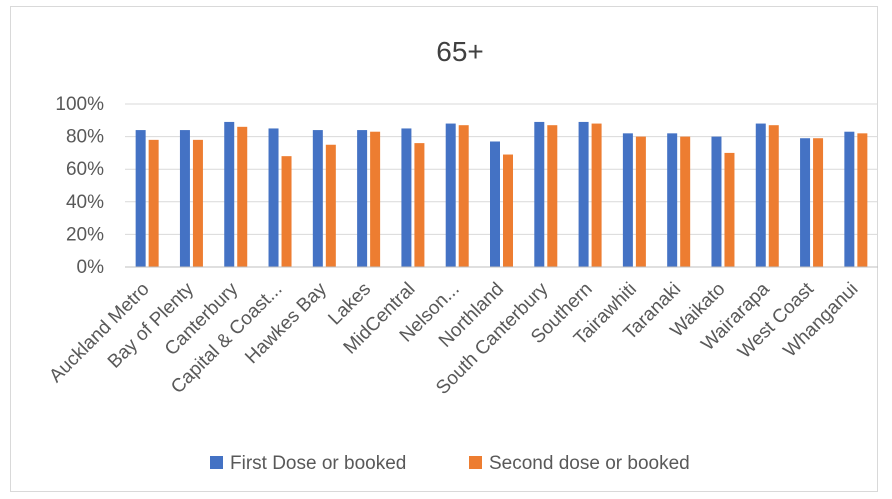 Image resolution: width=892 pixels, height=499 pixels. What do you see at coordinates (589, 463) in the screenshot?
I see `legend-label: Second dose or booked` at bounding box center [589, 463].